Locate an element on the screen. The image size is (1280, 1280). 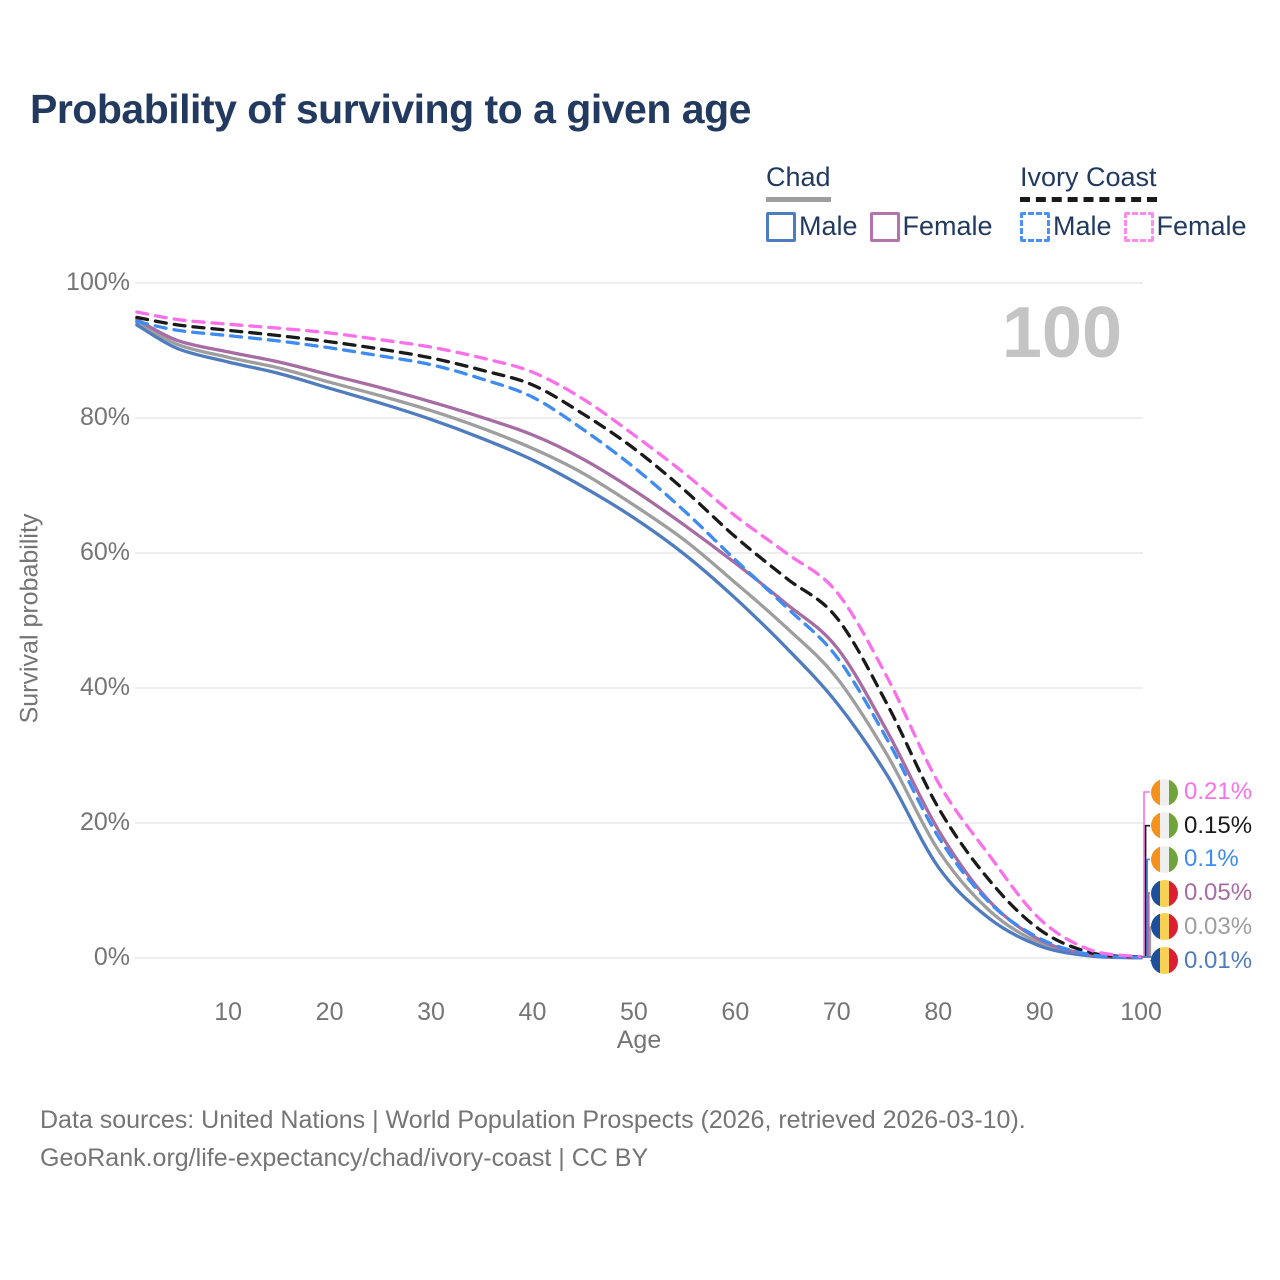
end-label-chad-female: 0.05% is located at coordinates (1201, 893).